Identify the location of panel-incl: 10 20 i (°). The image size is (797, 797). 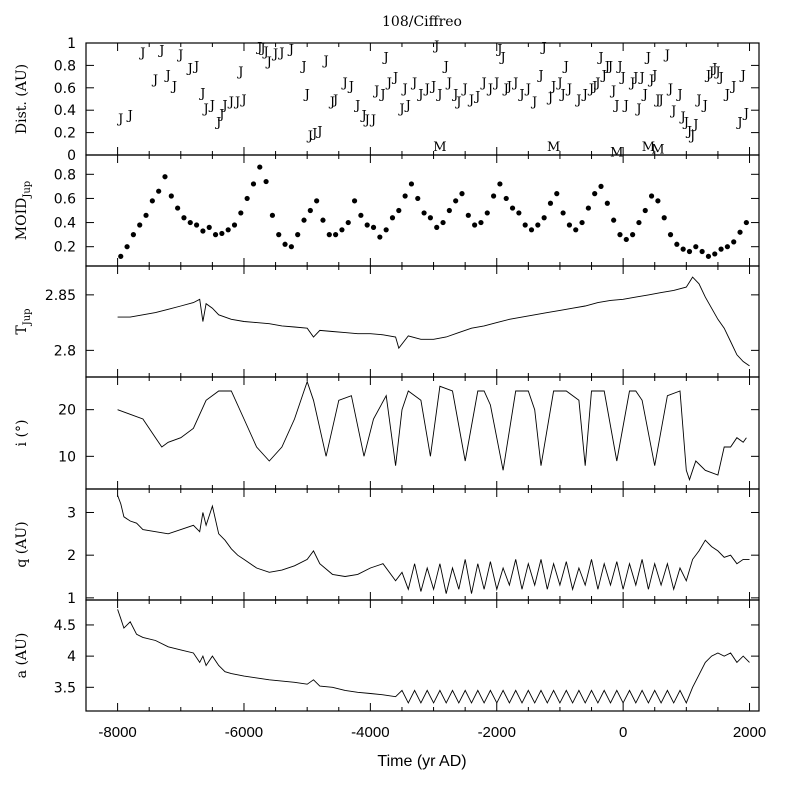
(387, 433).